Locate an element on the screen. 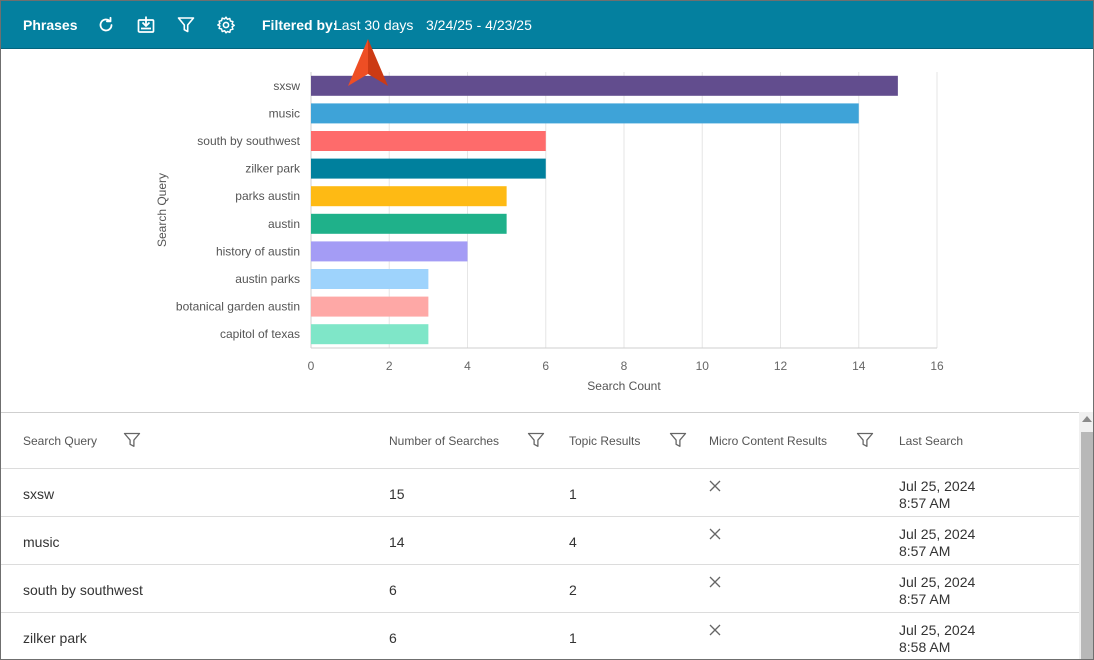 This screenshot has width=1094, height=660. header-search-query: Search Query is located at coordinates (60, 441).